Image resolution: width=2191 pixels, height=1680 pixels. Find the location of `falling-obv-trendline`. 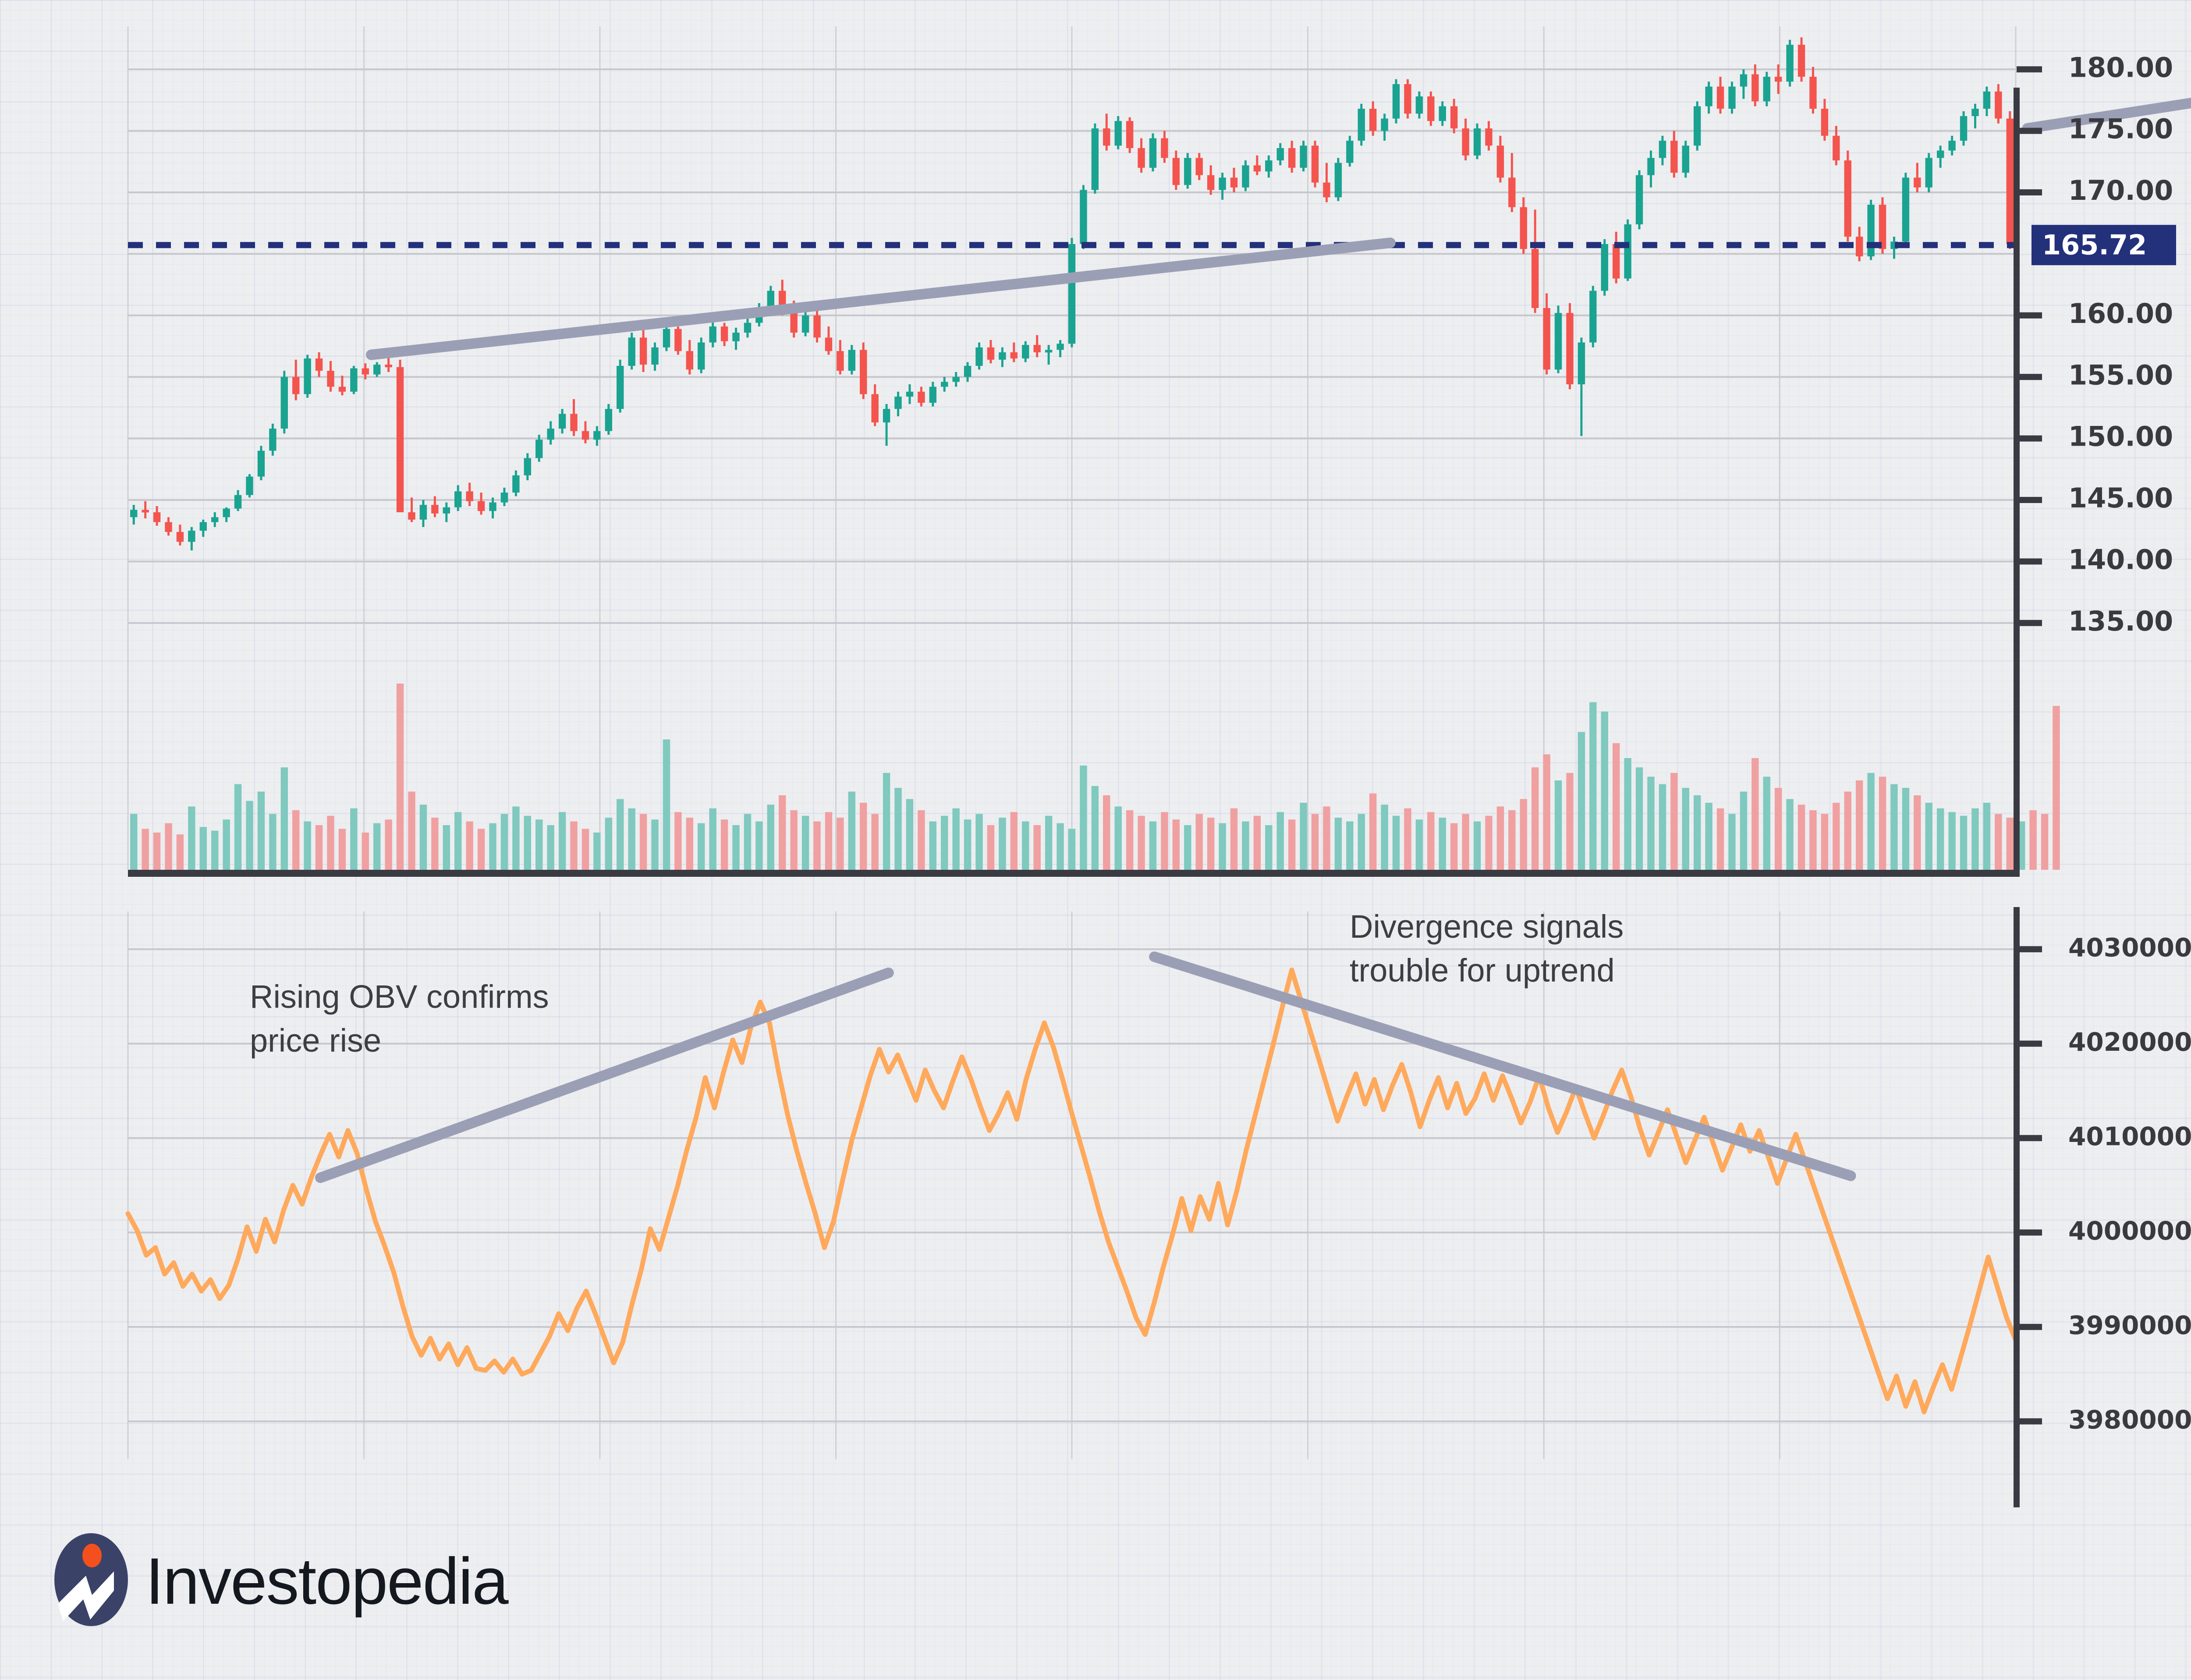

falling-obv-trendline is located at coordinates (1502, 1066).